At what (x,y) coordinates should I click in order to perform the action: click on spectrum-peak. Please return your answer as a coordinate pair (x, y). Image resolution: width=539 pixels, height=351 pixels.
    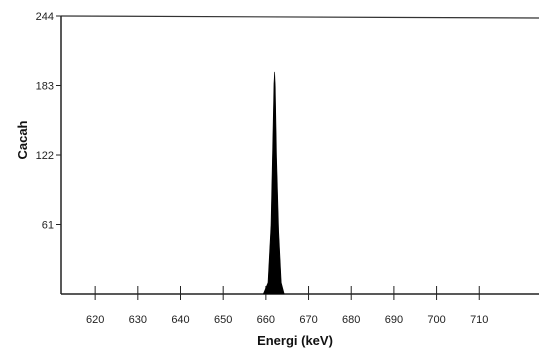
    Looking at the image, I should click on (273, 183).